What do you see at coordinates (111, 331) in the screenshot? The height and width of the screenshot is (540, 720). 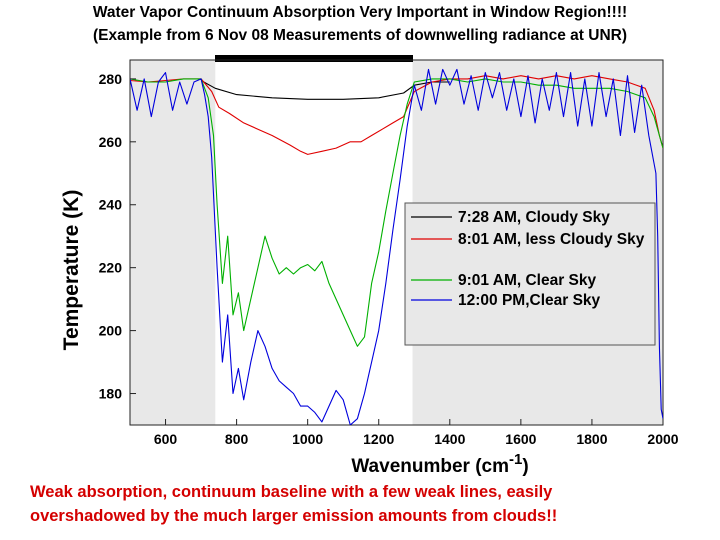 I see `y-tick-label: 200` at bounding box center [111, 331].